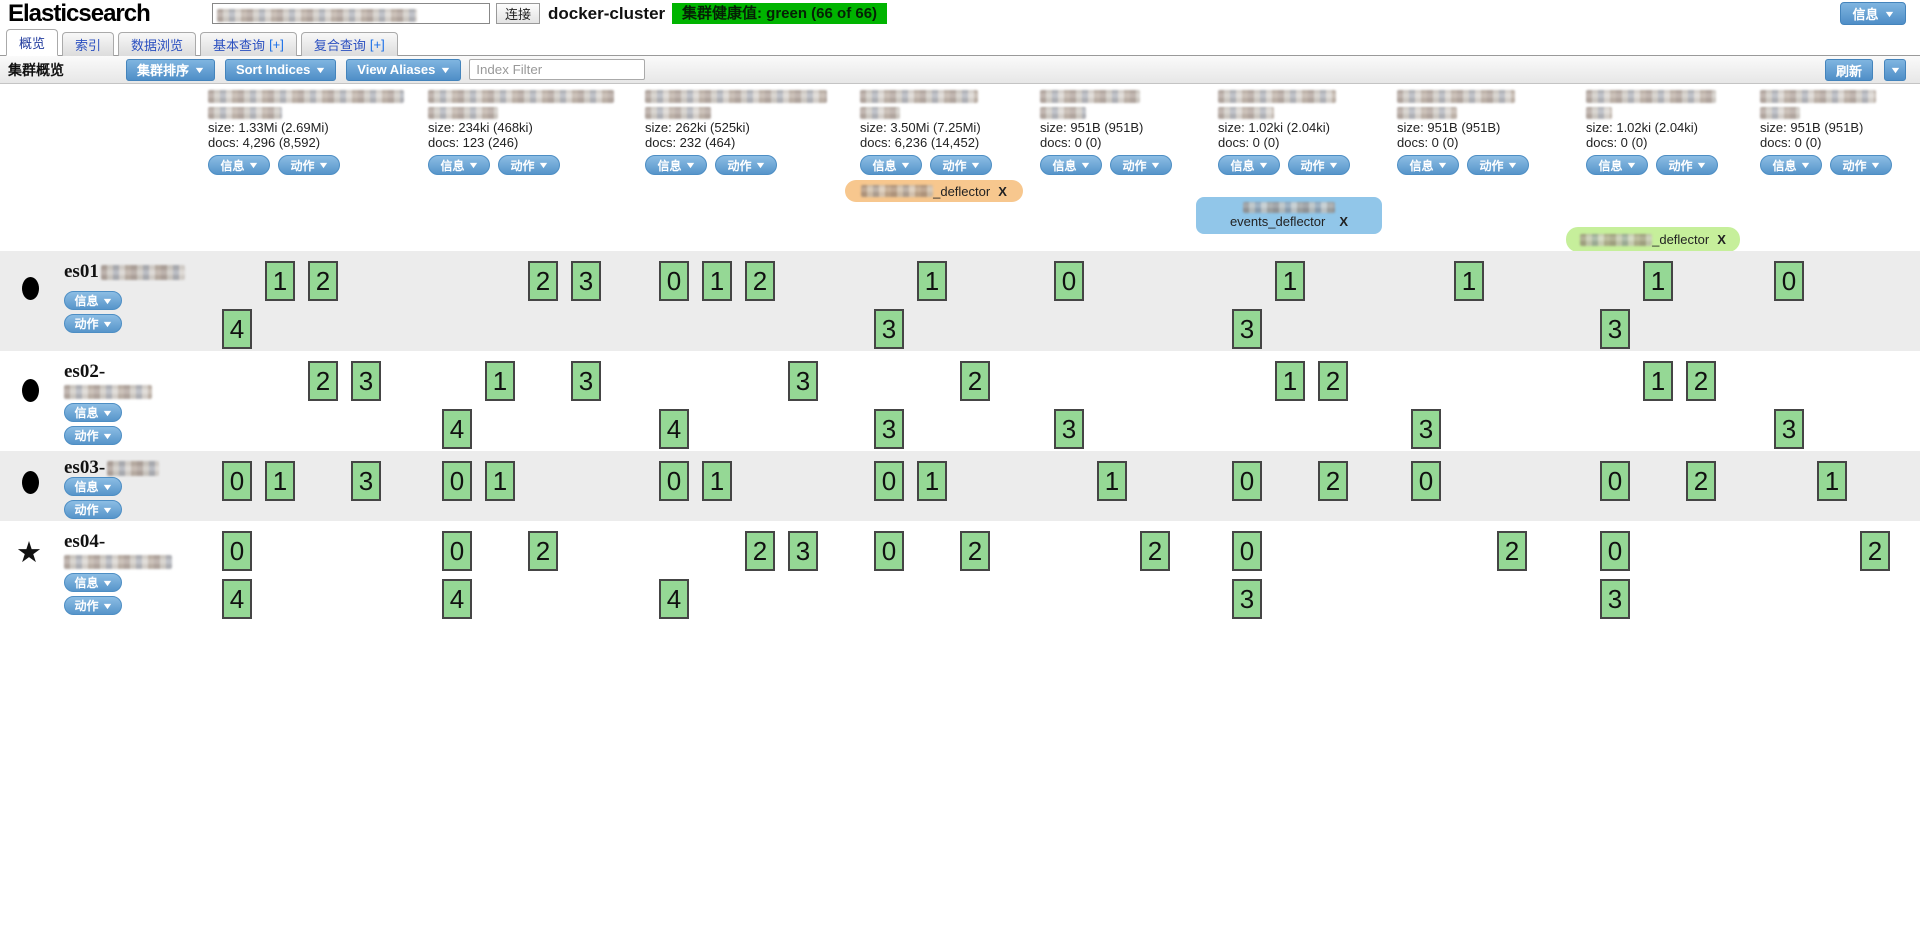  Describe the element at coordinates (1289, 215) in the screenshot. I see `alias-pill: events_deflector X` at that location.